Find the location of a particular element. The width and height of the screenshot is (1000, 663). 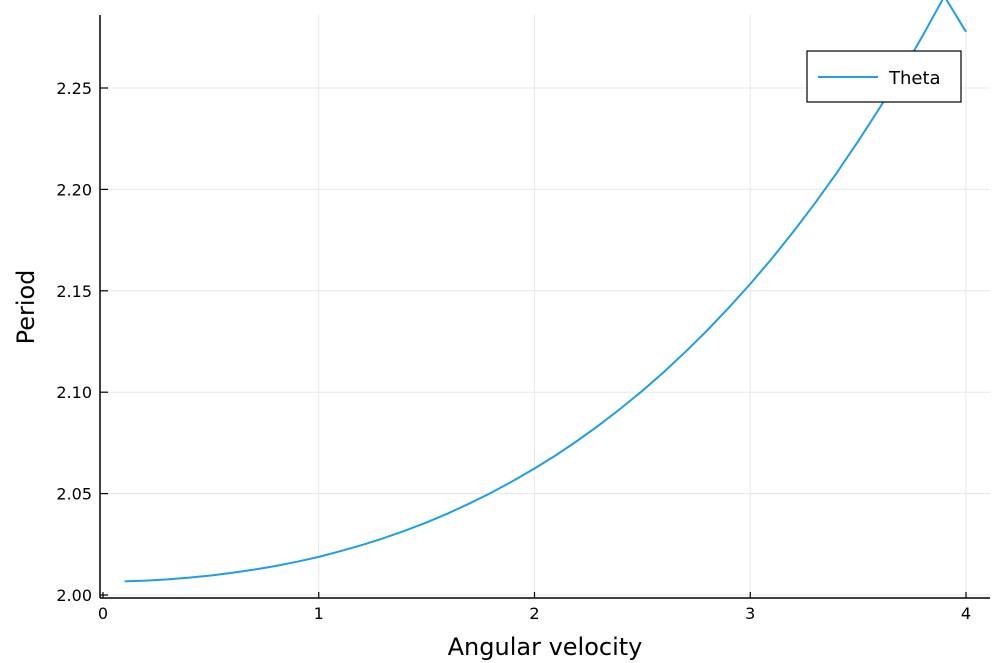

x-tick-label: 3 is located at coordinates (750, 613).